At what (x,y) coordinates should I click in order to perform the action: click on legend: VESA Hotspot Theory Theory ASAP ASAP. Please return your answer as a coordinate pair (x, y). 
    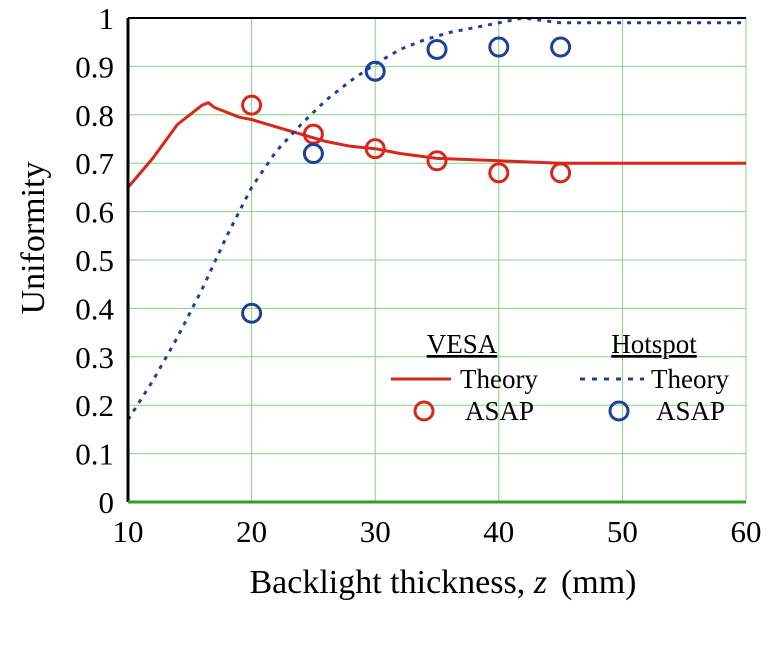
    Looking at the image, I should click on (560, 377).